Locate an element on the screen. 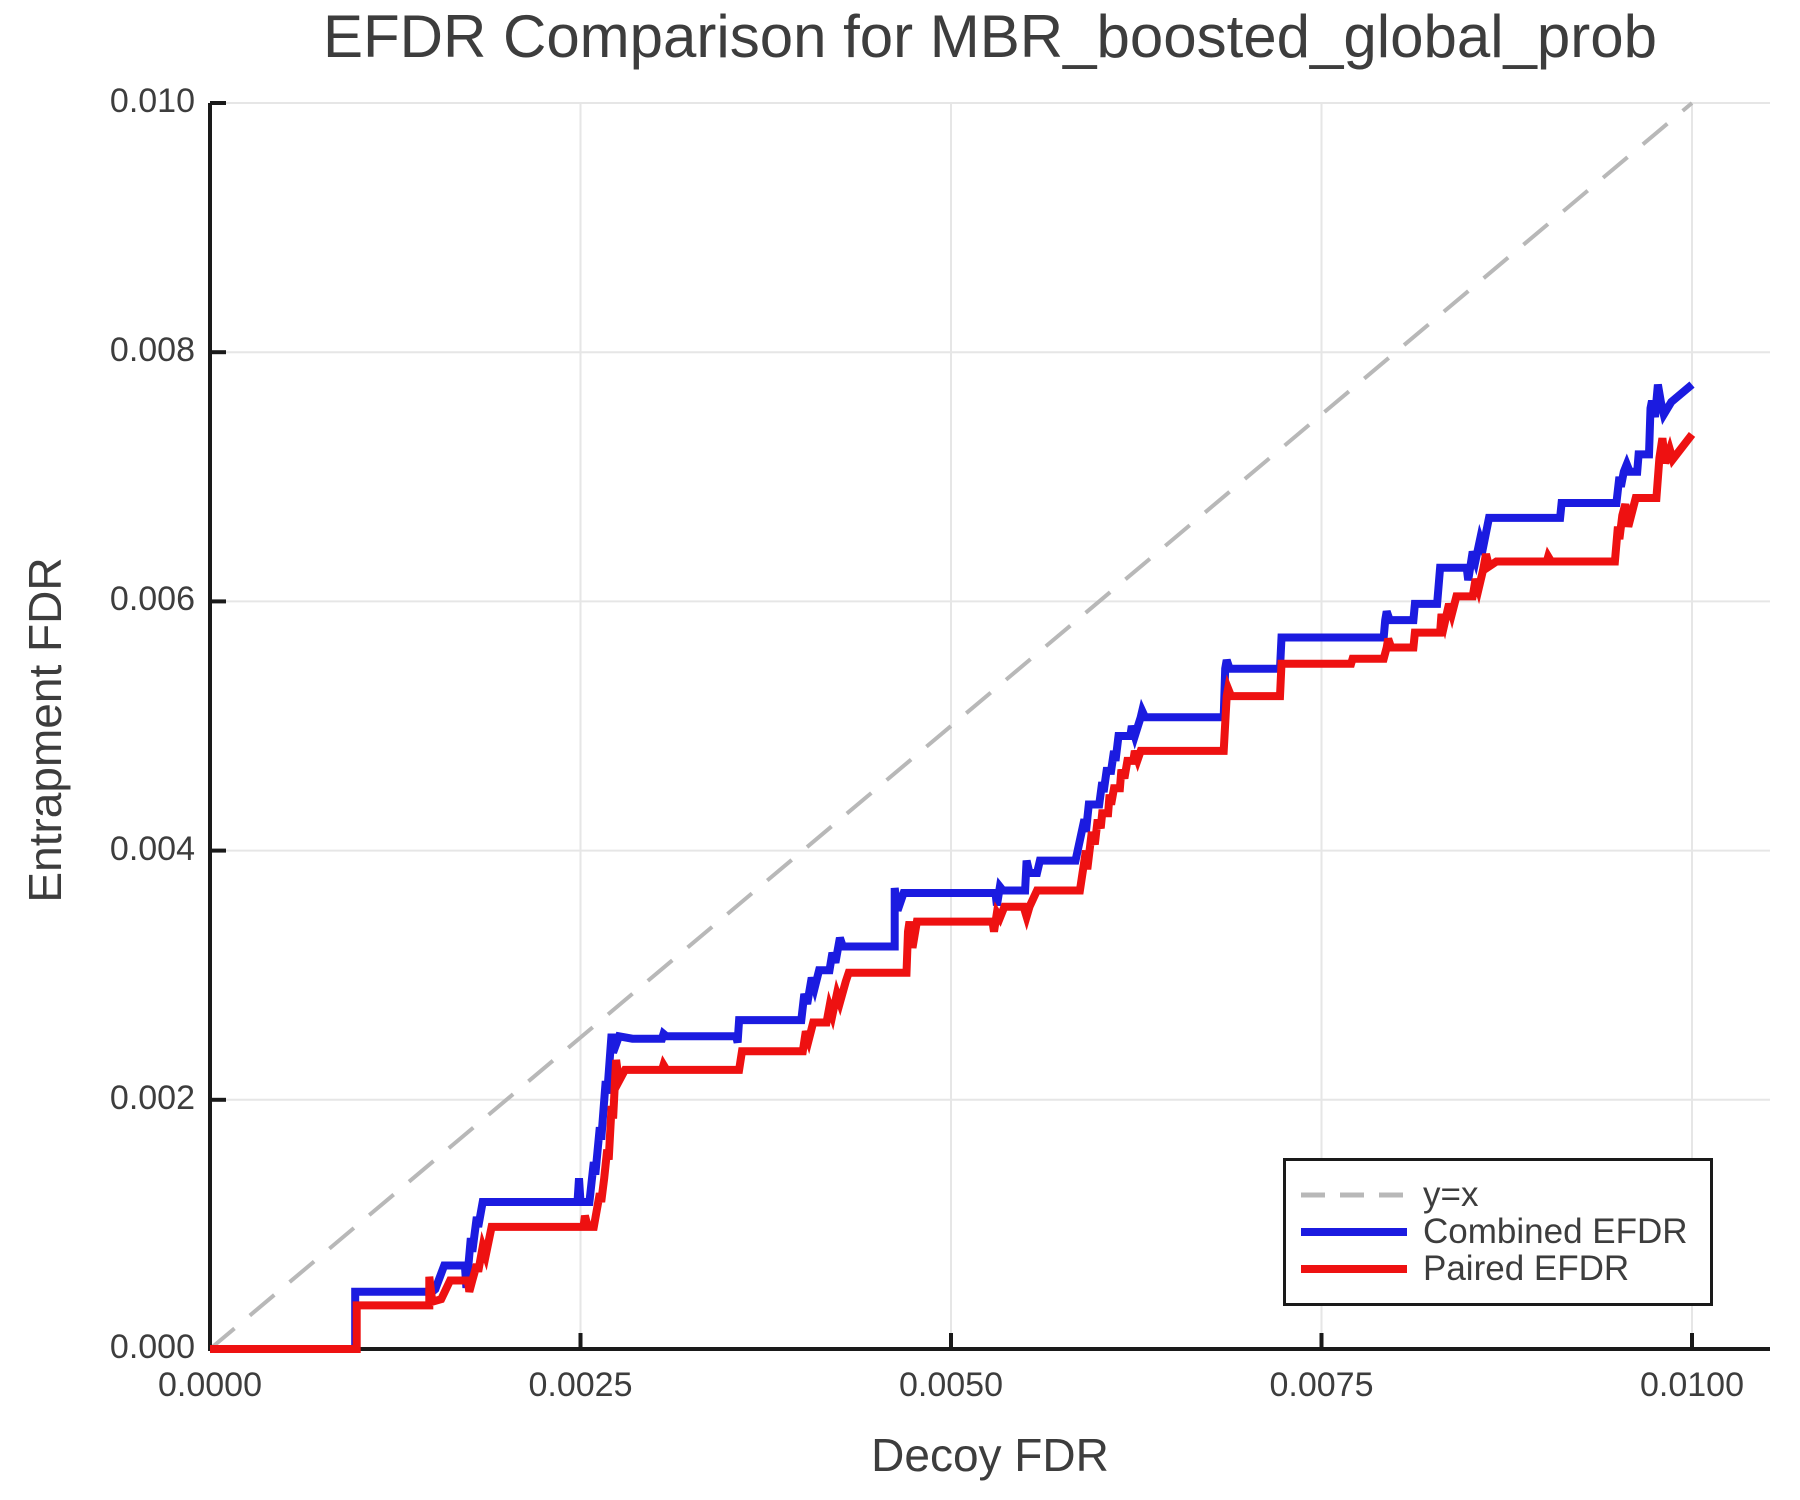 This screenshot has width=1800, height=1500. legend-label-yx: y=x is located at coordinates (1451, 1194).